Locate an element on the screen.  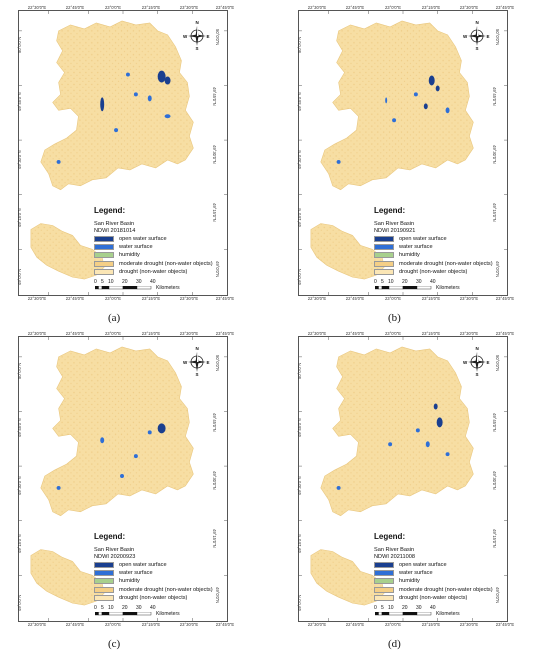
legend-item-label: water surface is located at coordinates (416, 247).